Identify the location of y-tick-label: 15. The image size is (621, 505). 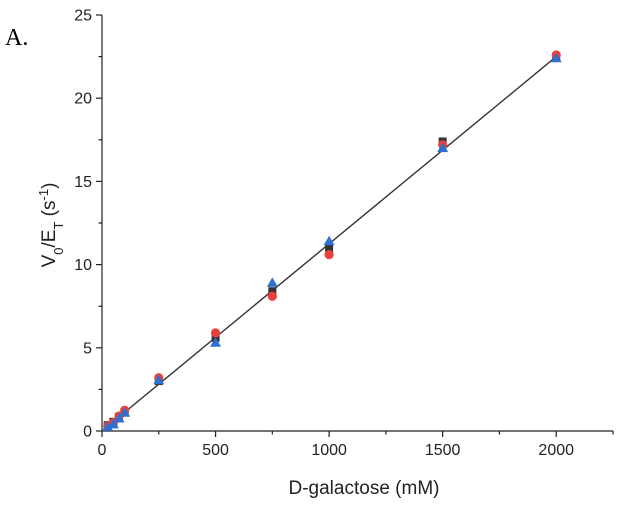
(83, 182).